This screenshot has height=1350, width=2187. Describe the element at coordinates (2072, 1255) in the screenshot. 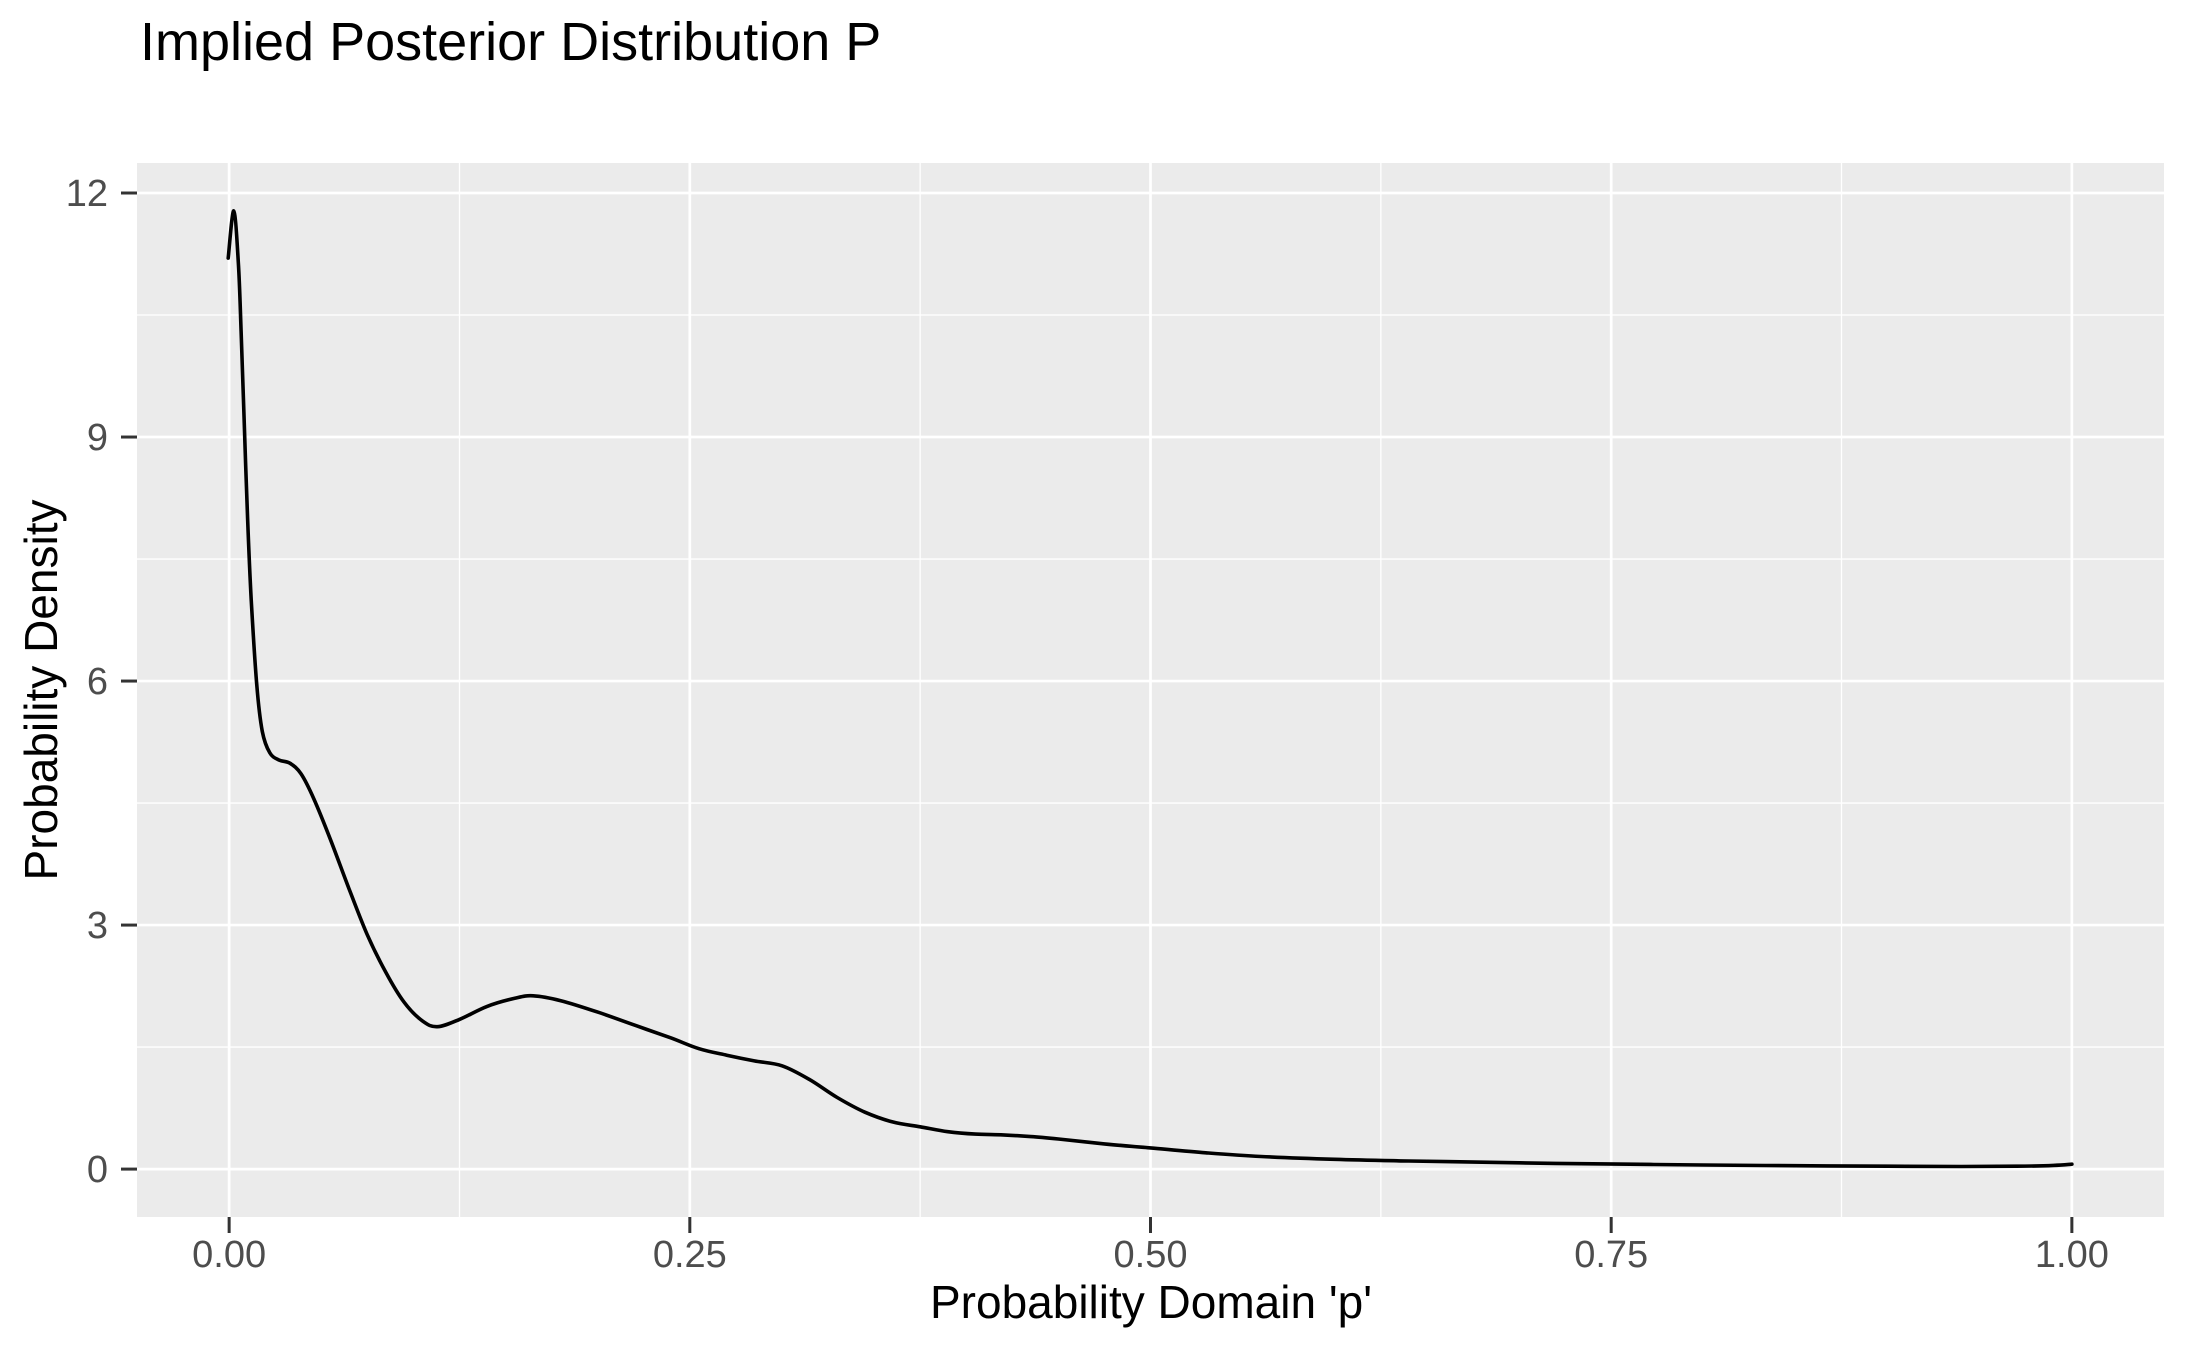

I see `x-tick-label: 1.00` at that location.